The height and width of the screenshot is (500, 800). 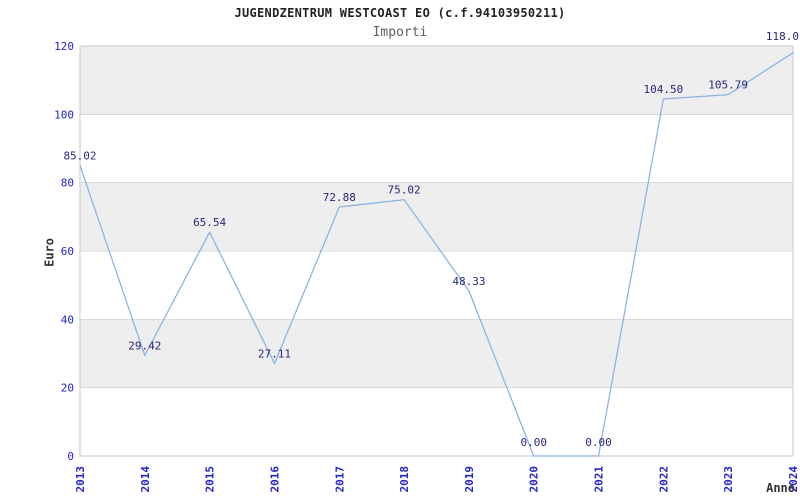 I want to click on y-axis-title: Euro, so click(x=50, y=252).